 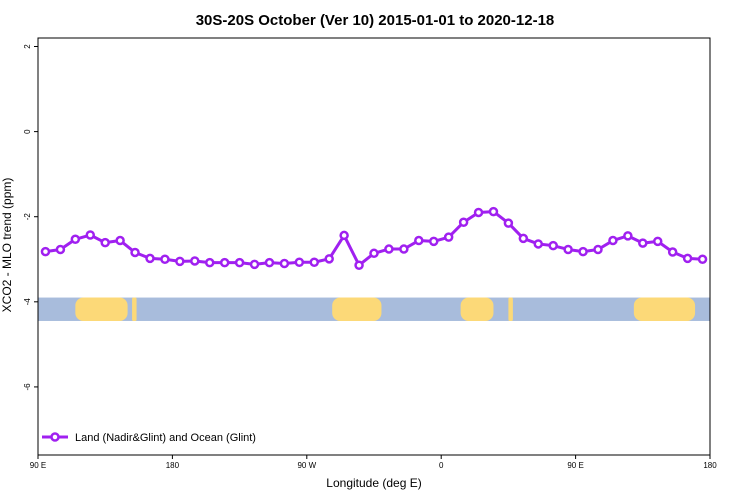 I want to click on y-axis: 2 0 -2 -4 -6, so click(x=30, y=217).